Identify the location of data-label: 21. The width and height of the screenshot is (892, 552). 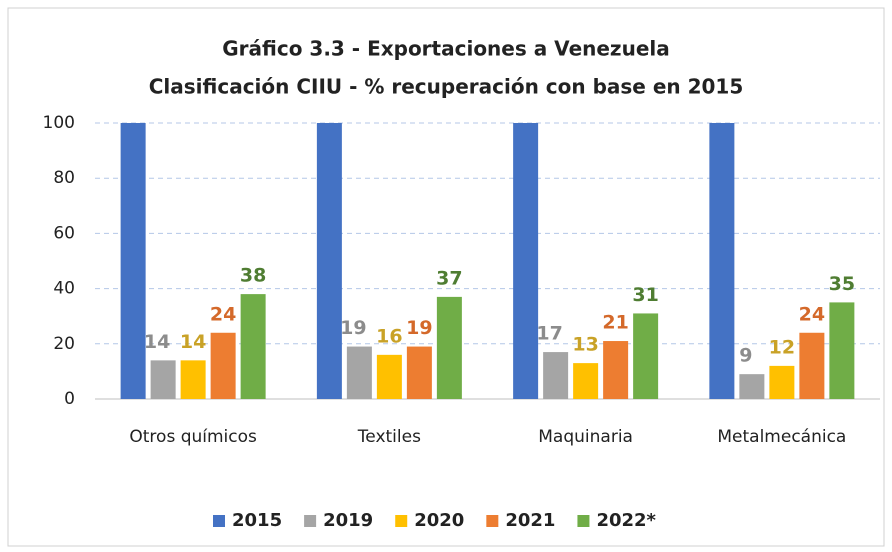
(615, 323).